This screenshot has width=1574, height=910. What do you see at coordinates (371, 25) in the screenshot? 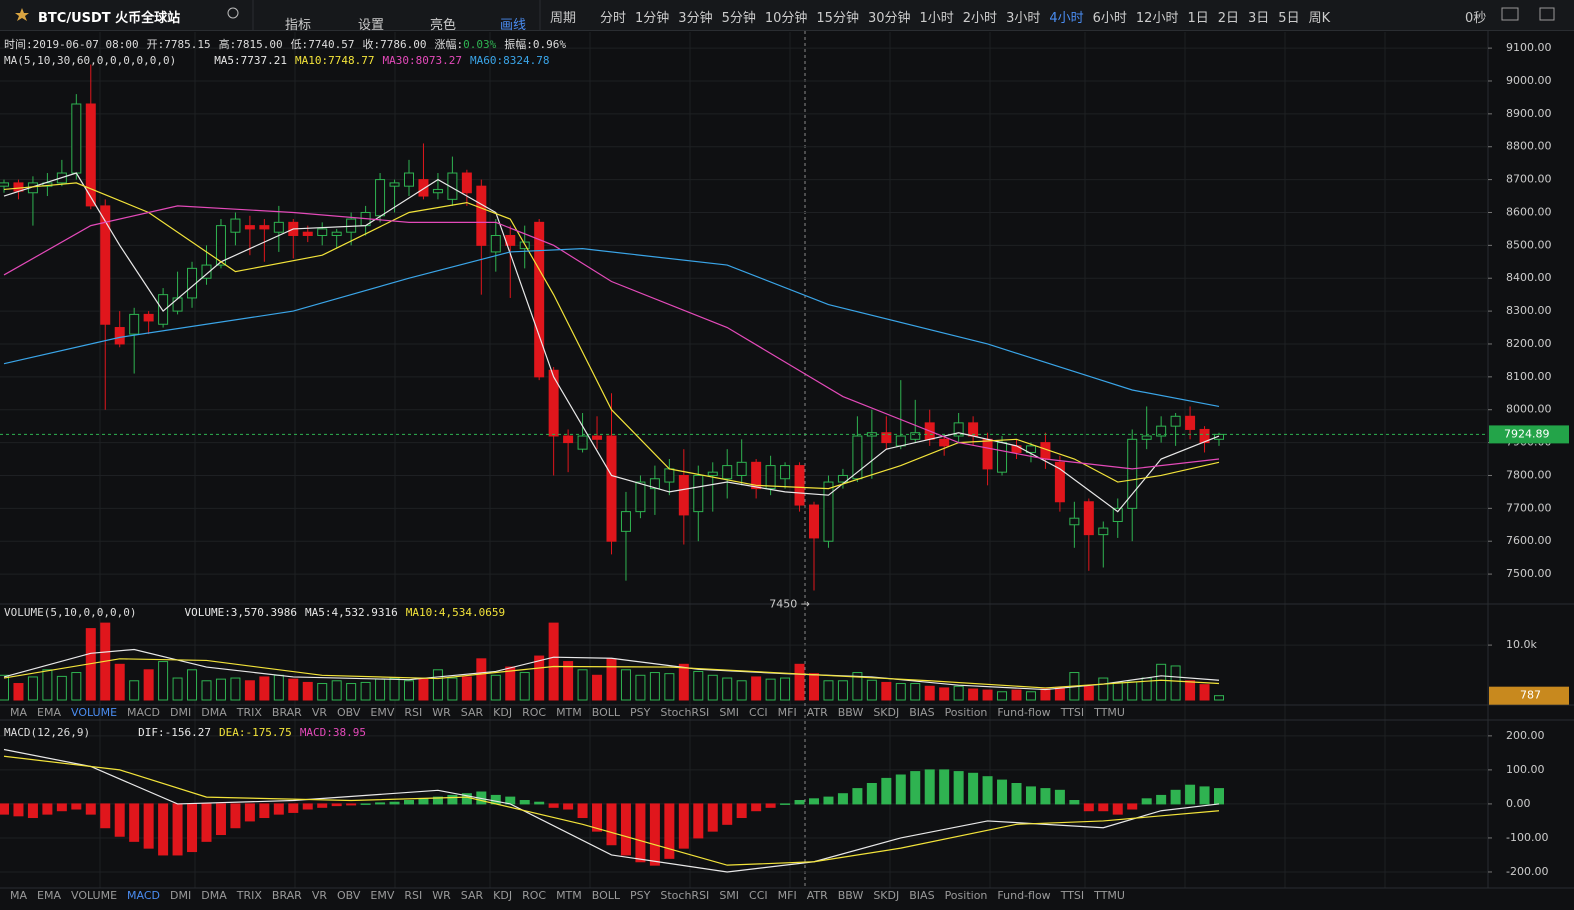
I see `toolbar-button: 设置` at bounding box center [371, 25].